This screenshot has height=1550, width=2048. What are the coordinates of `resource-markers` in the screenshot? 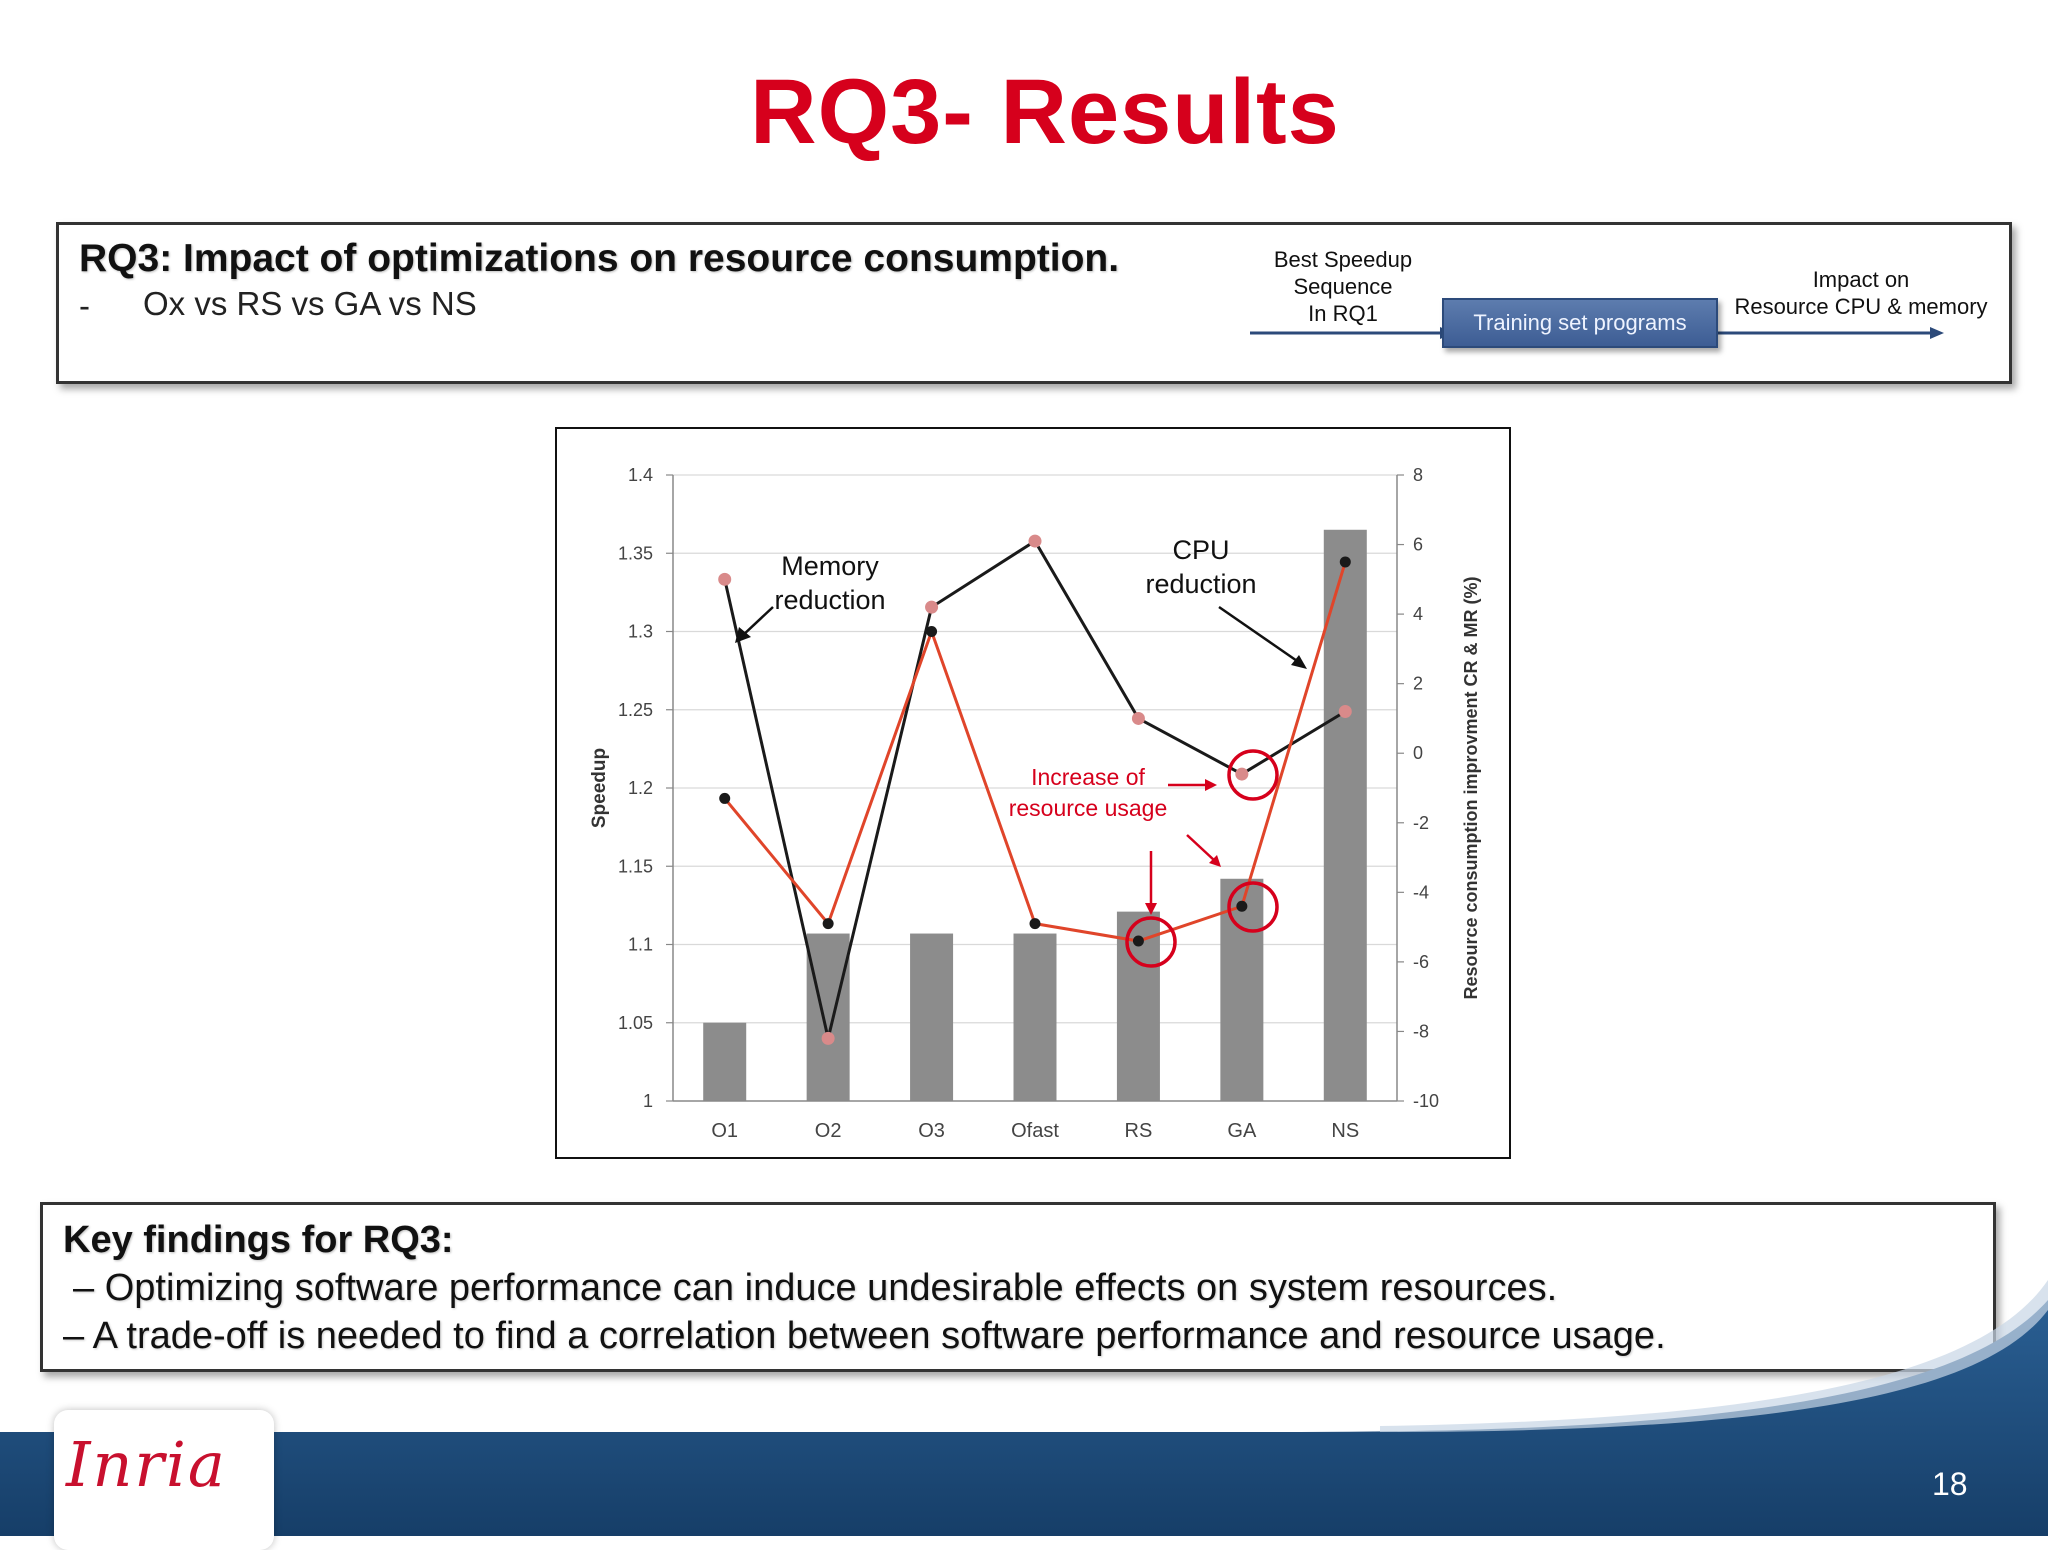 It's located at (1035, 789).